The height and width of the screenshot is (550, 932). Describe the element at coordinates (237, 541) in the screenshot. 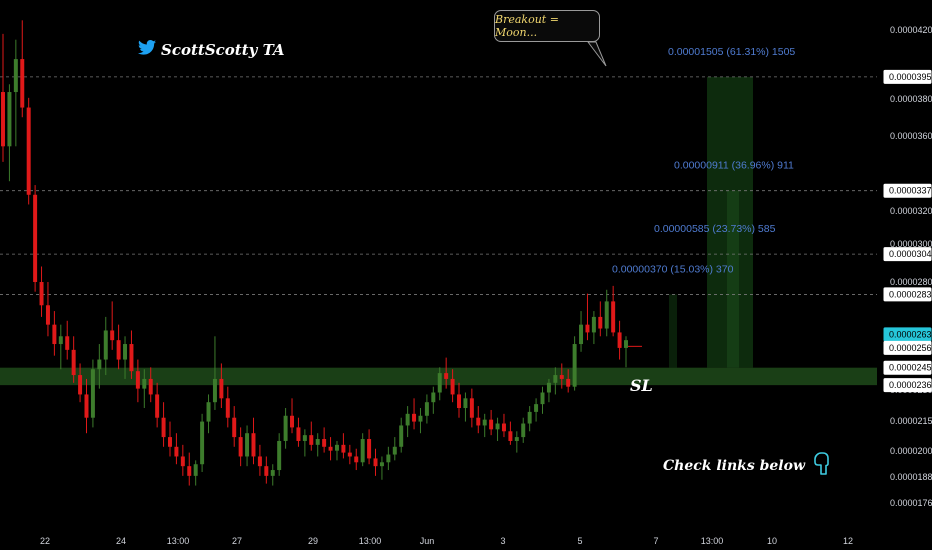

I see `date-axis-tick: 27` at that location.